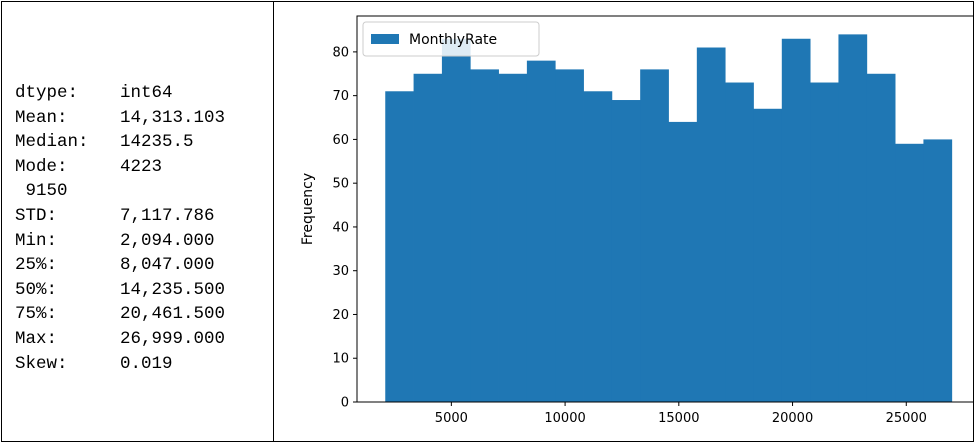  I want to click on y-tick-label: 80, so click(340, 52).